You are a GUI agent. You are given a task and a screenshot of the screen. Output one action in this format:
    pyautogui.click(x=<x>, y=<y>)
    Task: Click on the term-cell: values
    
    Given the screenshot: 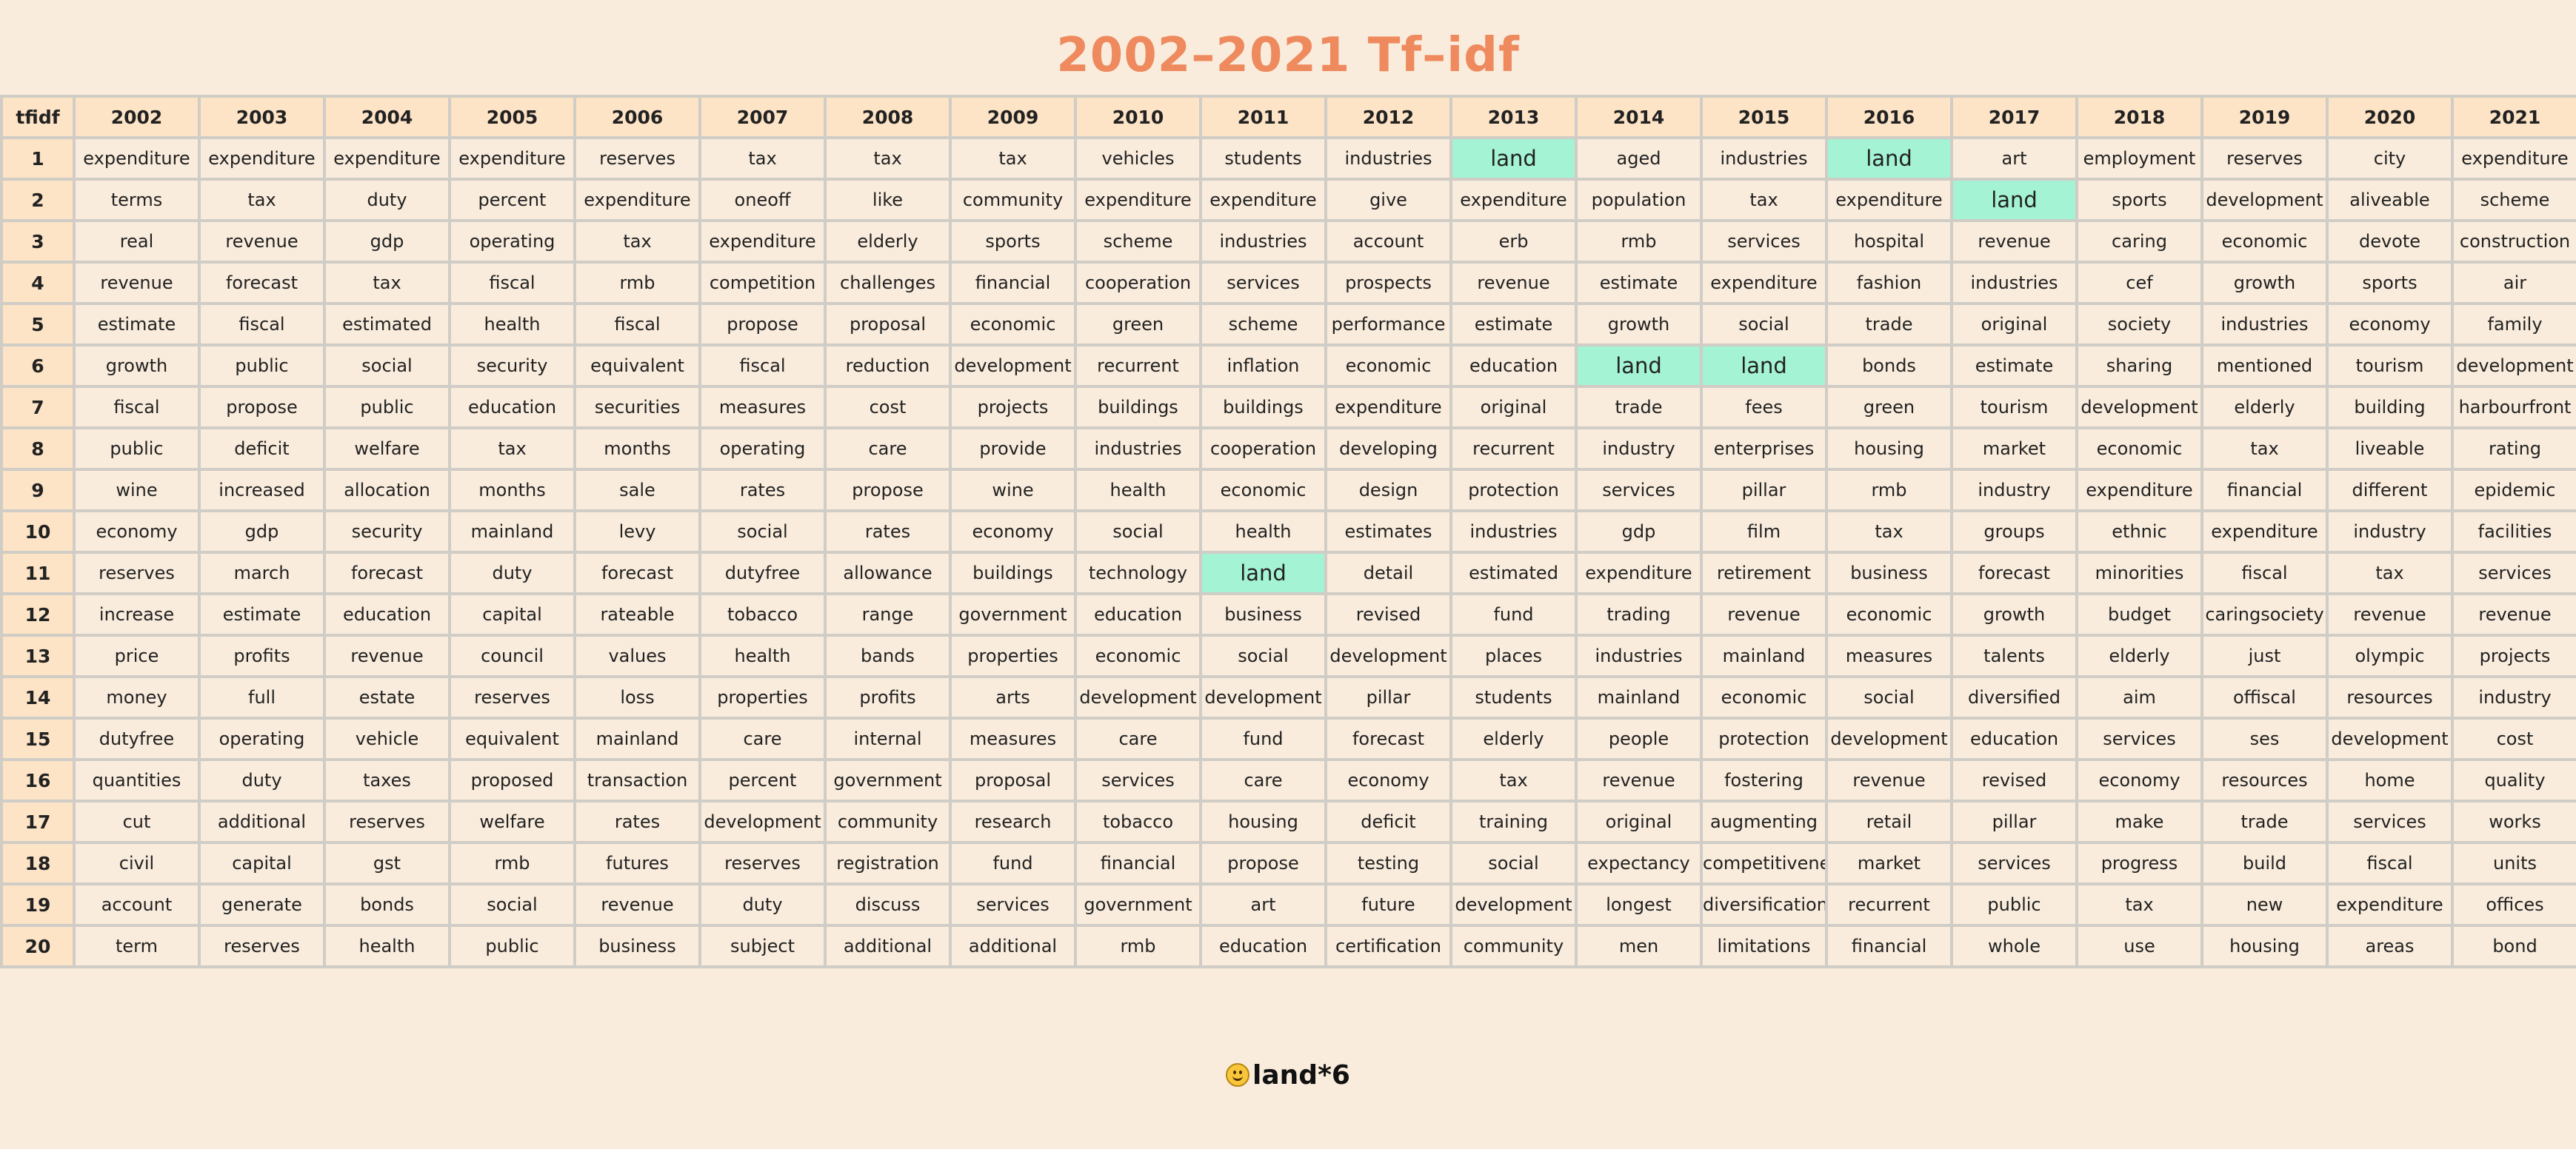 What is the action you would take?
    pyautogui.click(x=637, y=656)
    